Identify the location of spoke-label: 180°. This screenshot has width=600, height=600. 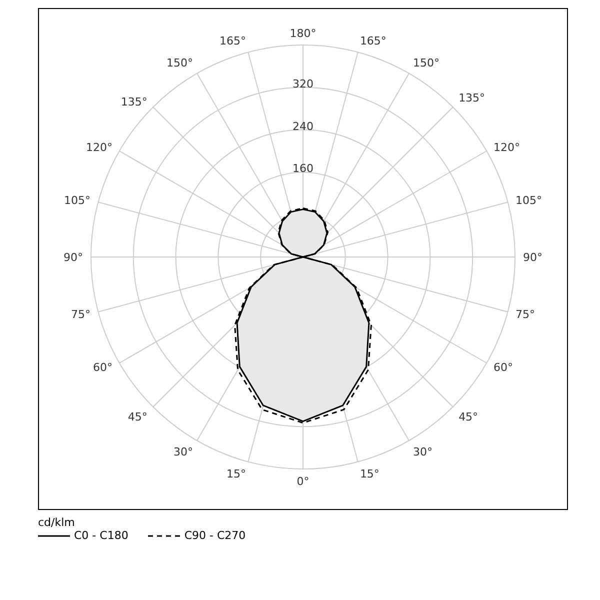
(303, 33).